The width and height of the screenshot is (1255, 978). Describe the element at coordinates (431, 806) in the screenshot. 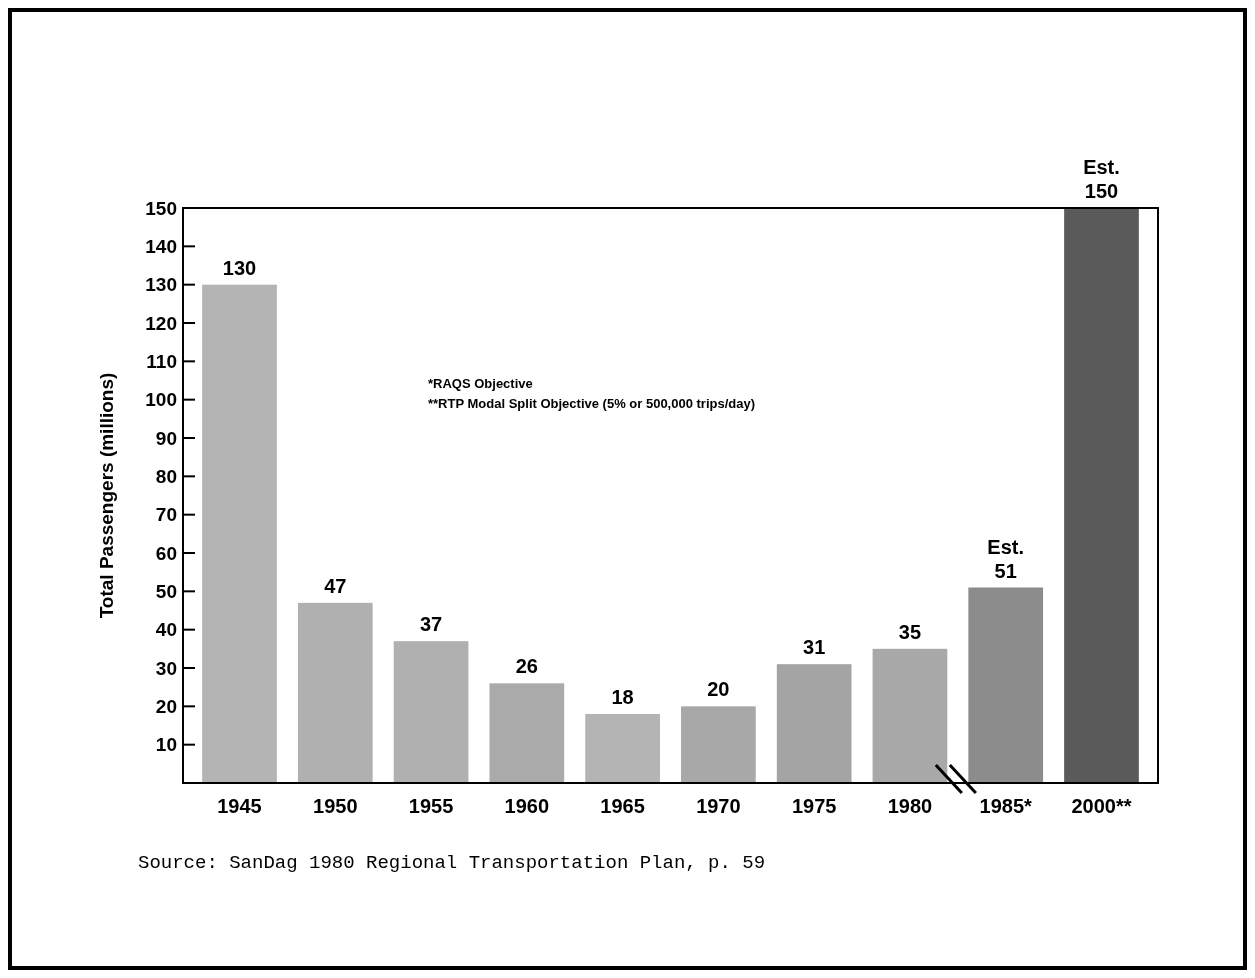

I see `x-tick-label: 1955` at that location.